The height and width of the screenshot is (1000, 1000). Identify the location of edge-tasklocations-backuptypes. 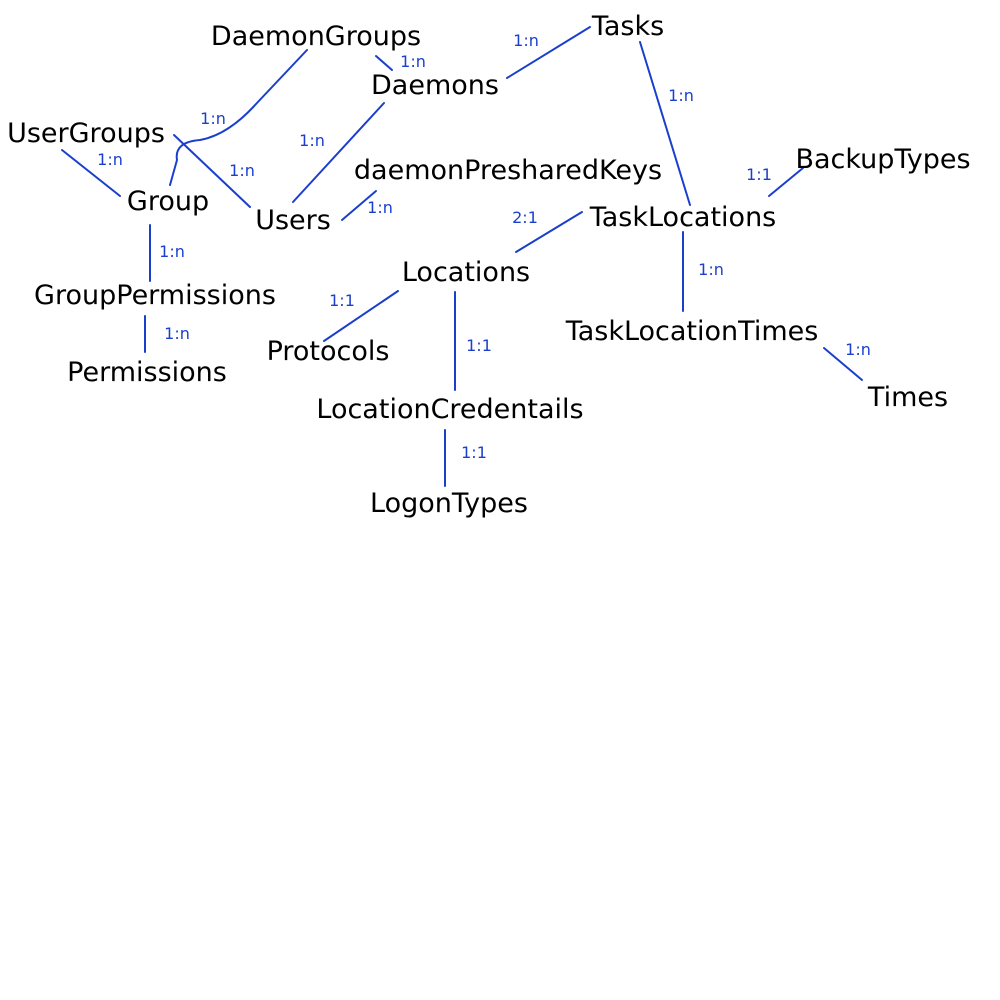
(786, 182).